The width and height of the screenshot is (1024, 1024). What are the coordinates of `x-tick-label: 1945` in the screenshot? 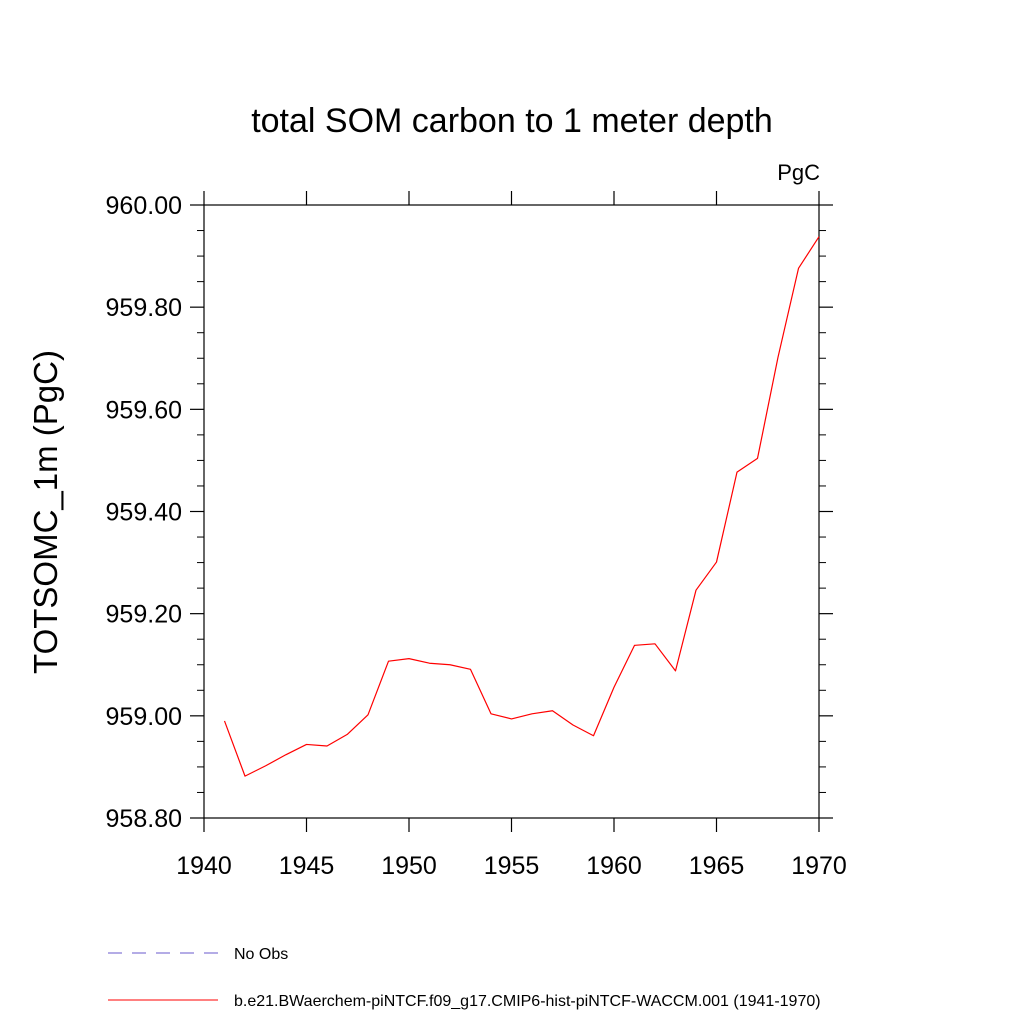 It's located at (307, 866).